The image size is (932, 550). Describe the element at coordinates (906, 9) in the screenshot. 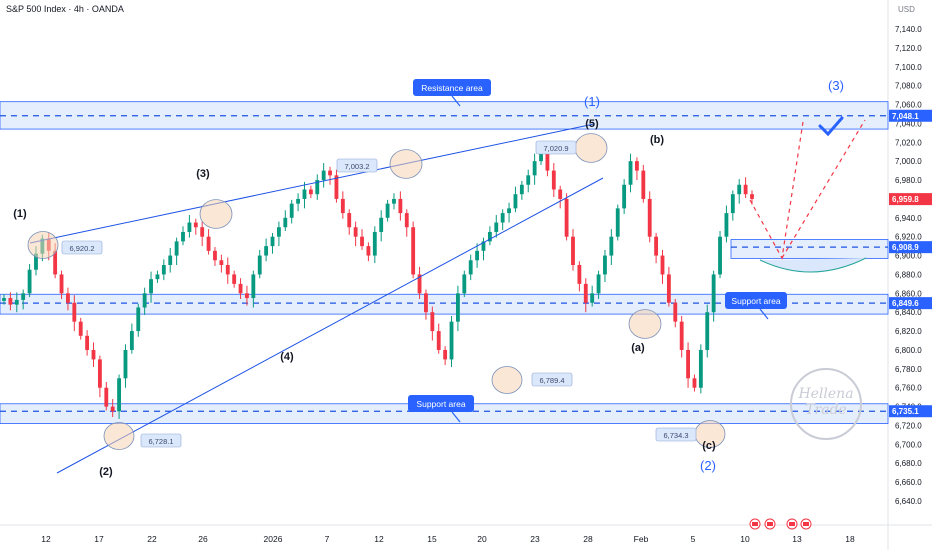

I see `currency-label: USD` at that location.